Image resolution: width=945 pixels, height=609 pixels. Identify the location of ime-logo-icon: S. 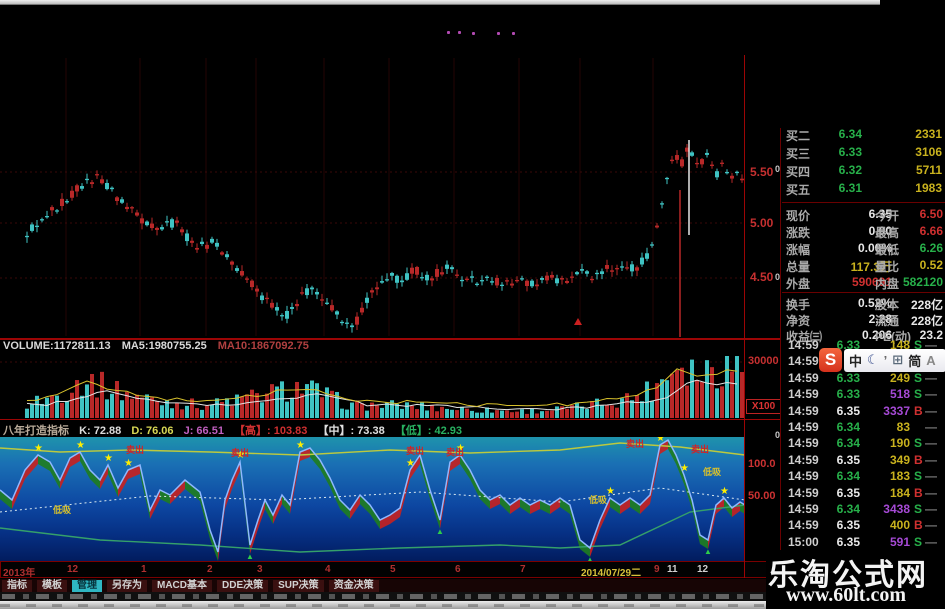
(830, 360).